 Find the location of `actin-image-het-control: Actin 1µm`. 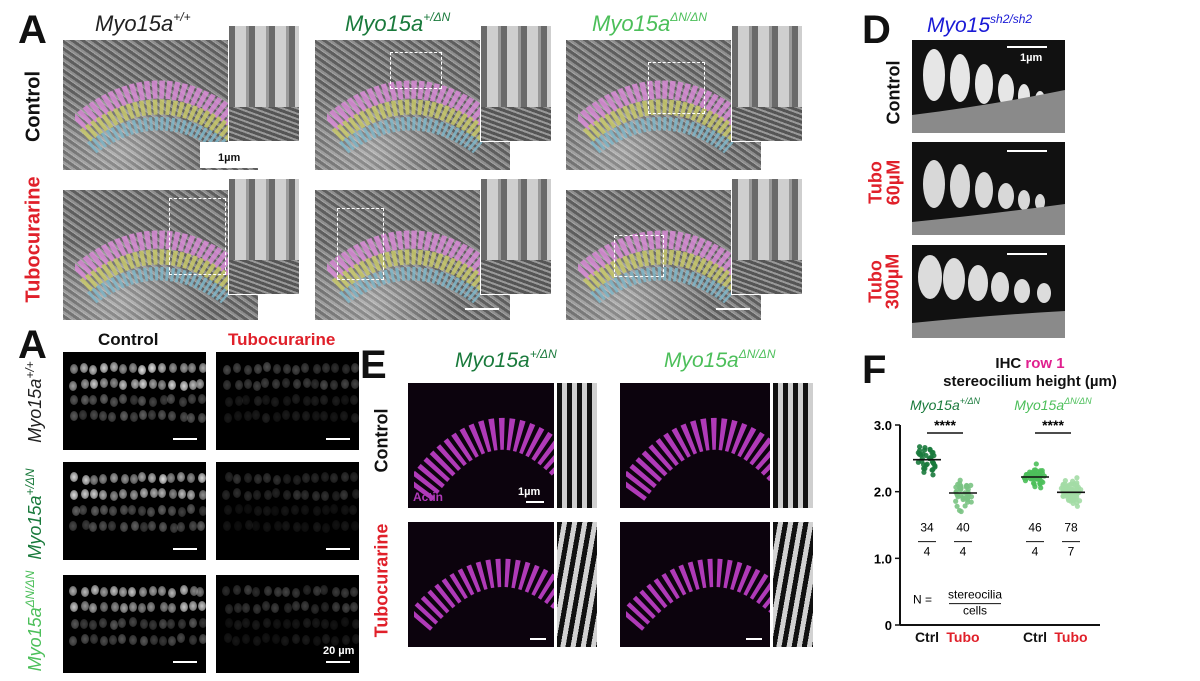

actin-image-het-control: Actin 1µm is located at coordinates (481, 445).